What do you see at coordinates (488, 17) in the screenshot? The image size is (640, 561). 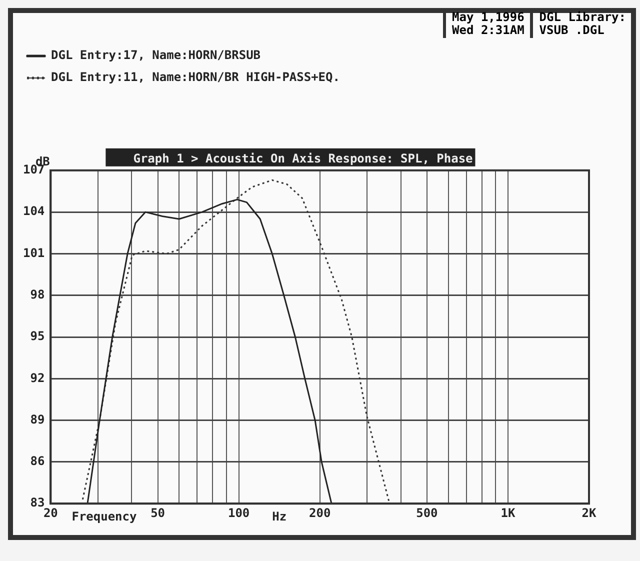 I see `text: May 1,1996` at bounding box center [488, 17].